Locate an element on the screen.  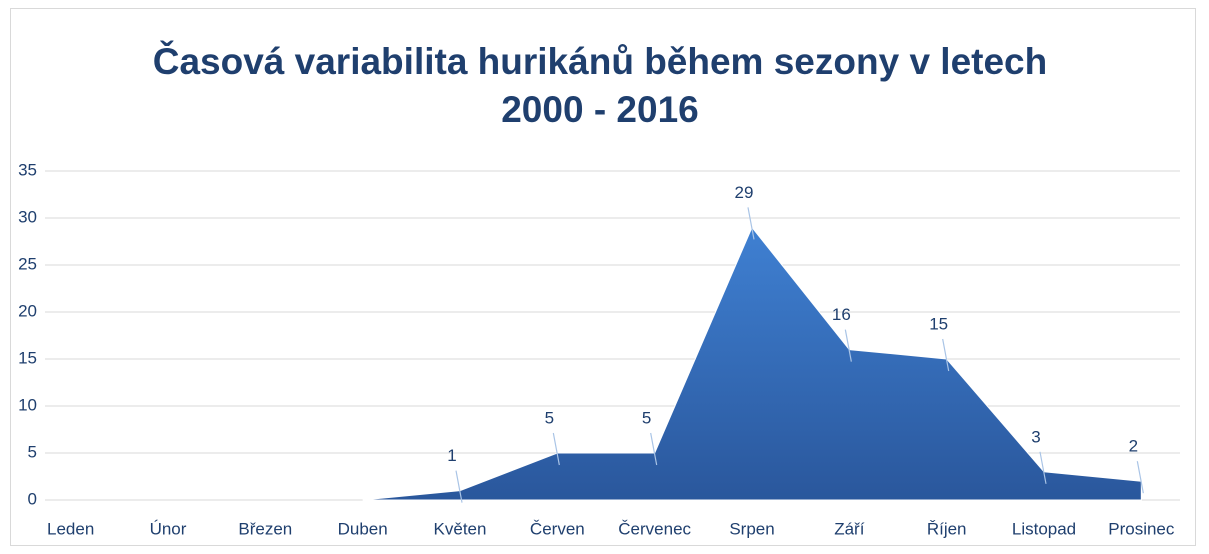
x-tick-label: Březen is located at coordinates (265, 528).